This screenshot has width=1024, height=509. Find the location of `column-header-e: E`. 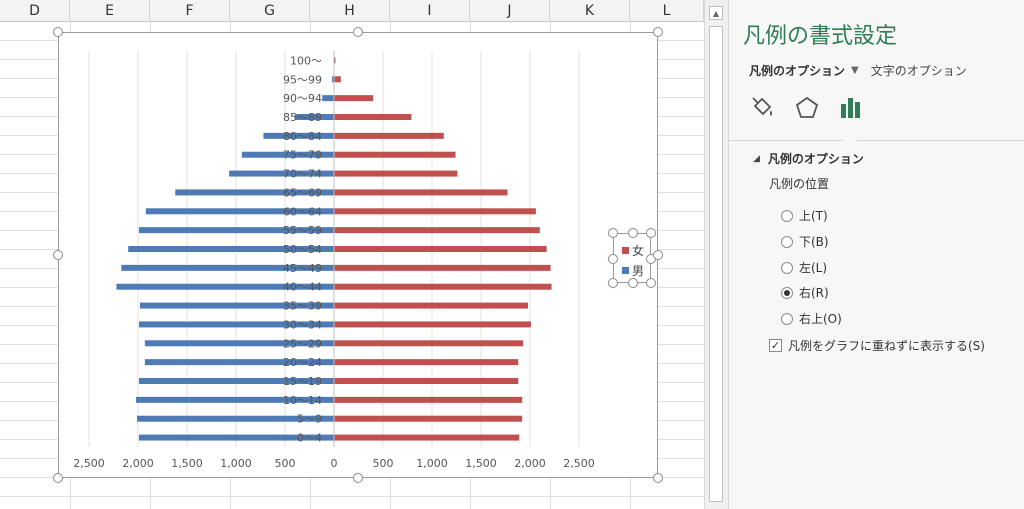

column-header-e: E is located at coordinates (110, 11).